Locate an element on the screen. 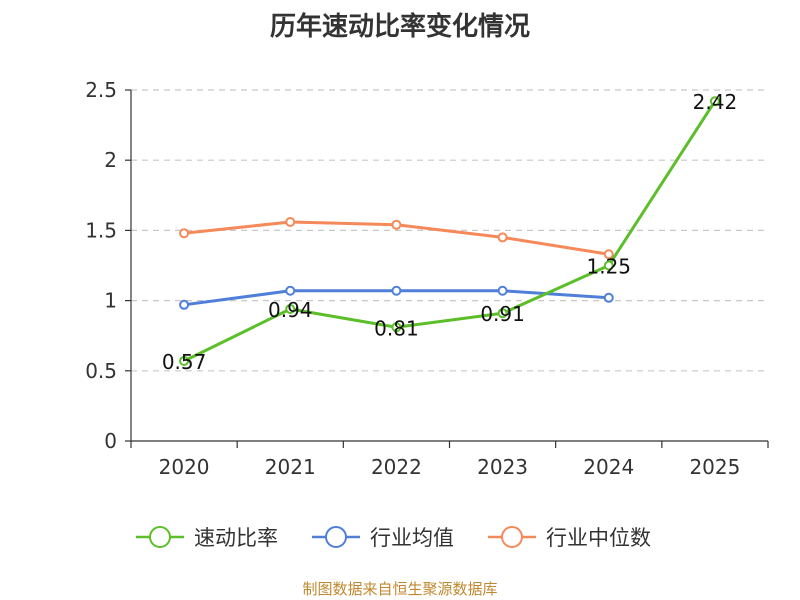  x-tick-label: 2020 is located at coordinates (184, 467).